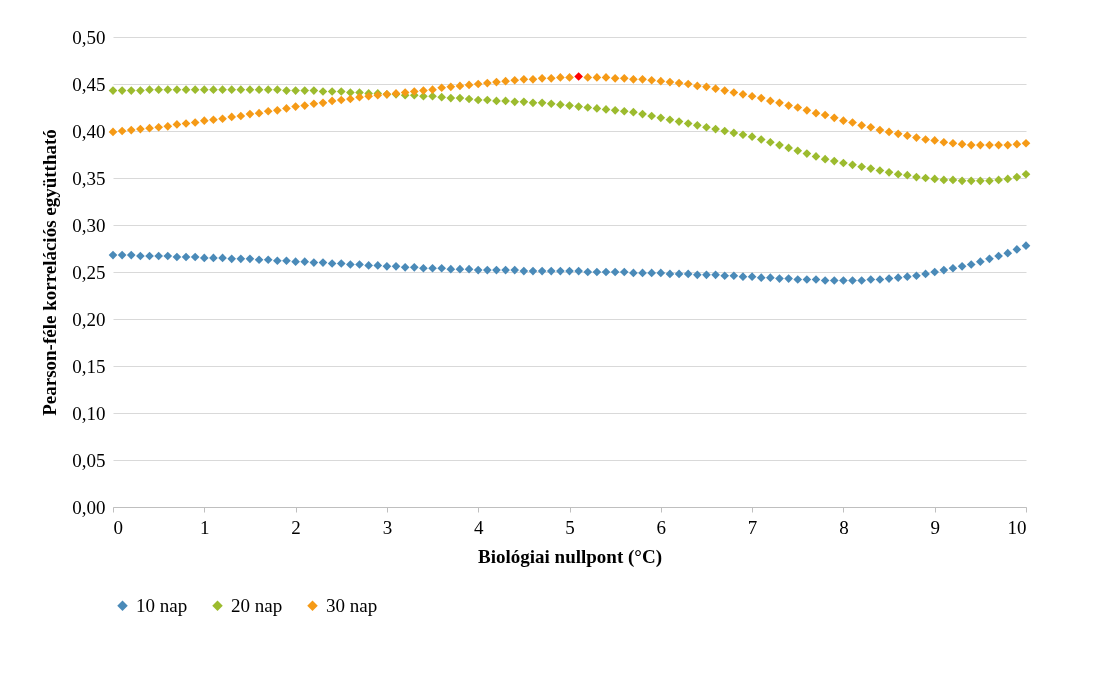 The height and width of the screenshot is (686, 1104). I want to click on x-tick-label: 2, so click(296, 527).